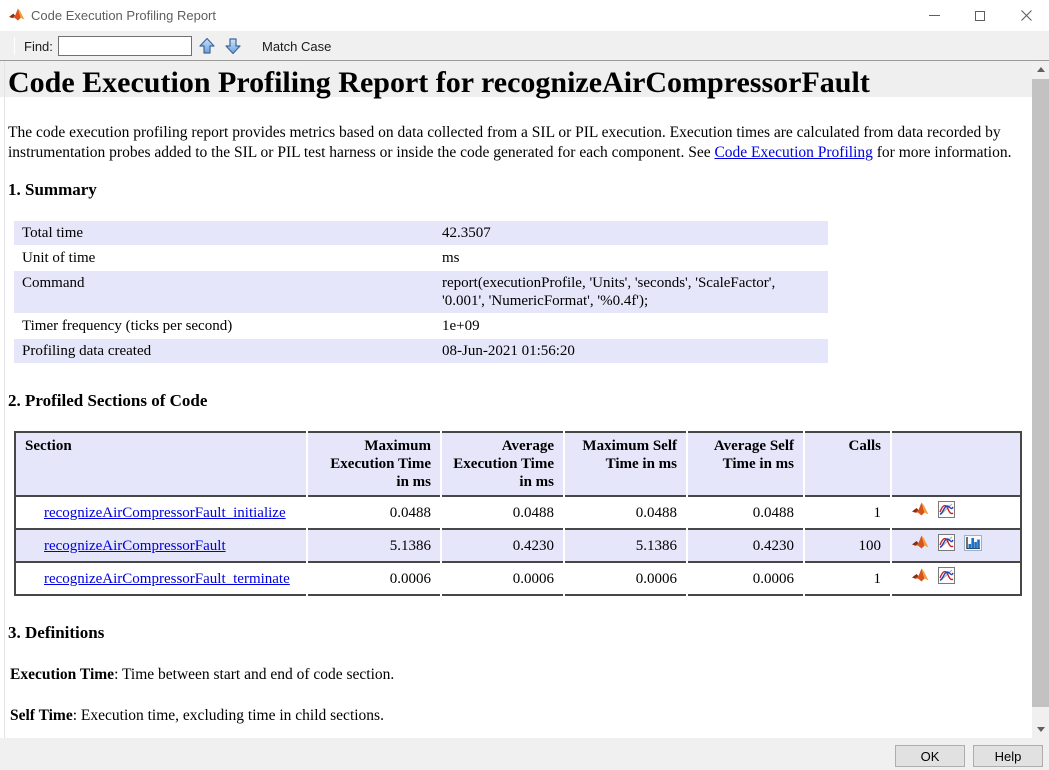 The image size is (1049, 770). What do you see at coordinates (1008, 756) in the screenshot?
I see `help-button: Help` at bounding box center [1008, 756].